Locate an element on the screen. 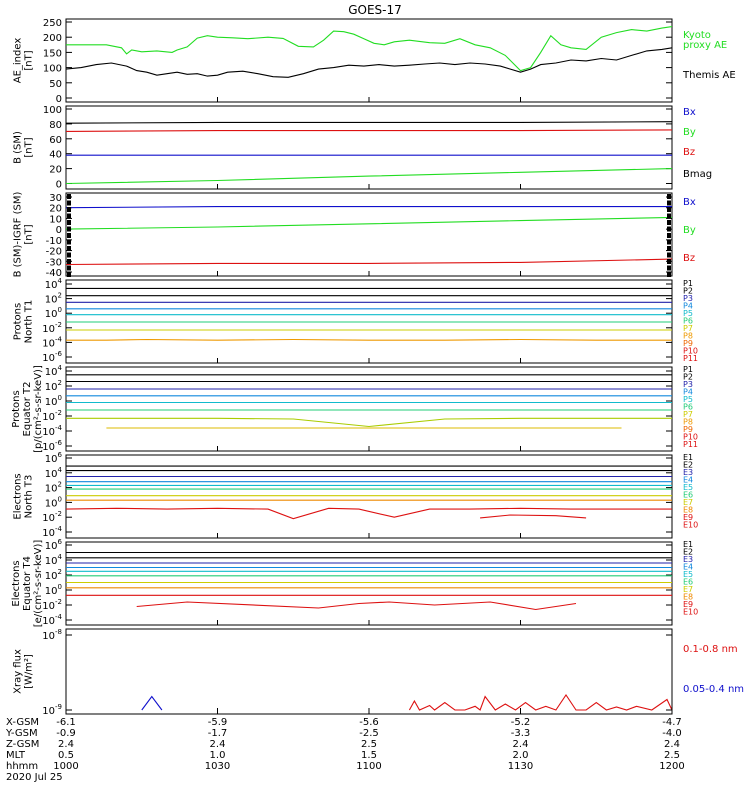 This screenshot has height=800, width=750. x-row-label: MLT is located at coordinates (16, 755).